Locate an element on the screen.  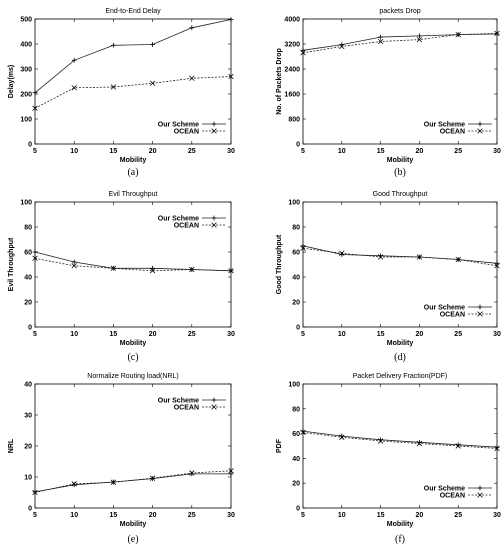
y-axis-label: No. of Packets Drop is located at coordinates (279, 81).